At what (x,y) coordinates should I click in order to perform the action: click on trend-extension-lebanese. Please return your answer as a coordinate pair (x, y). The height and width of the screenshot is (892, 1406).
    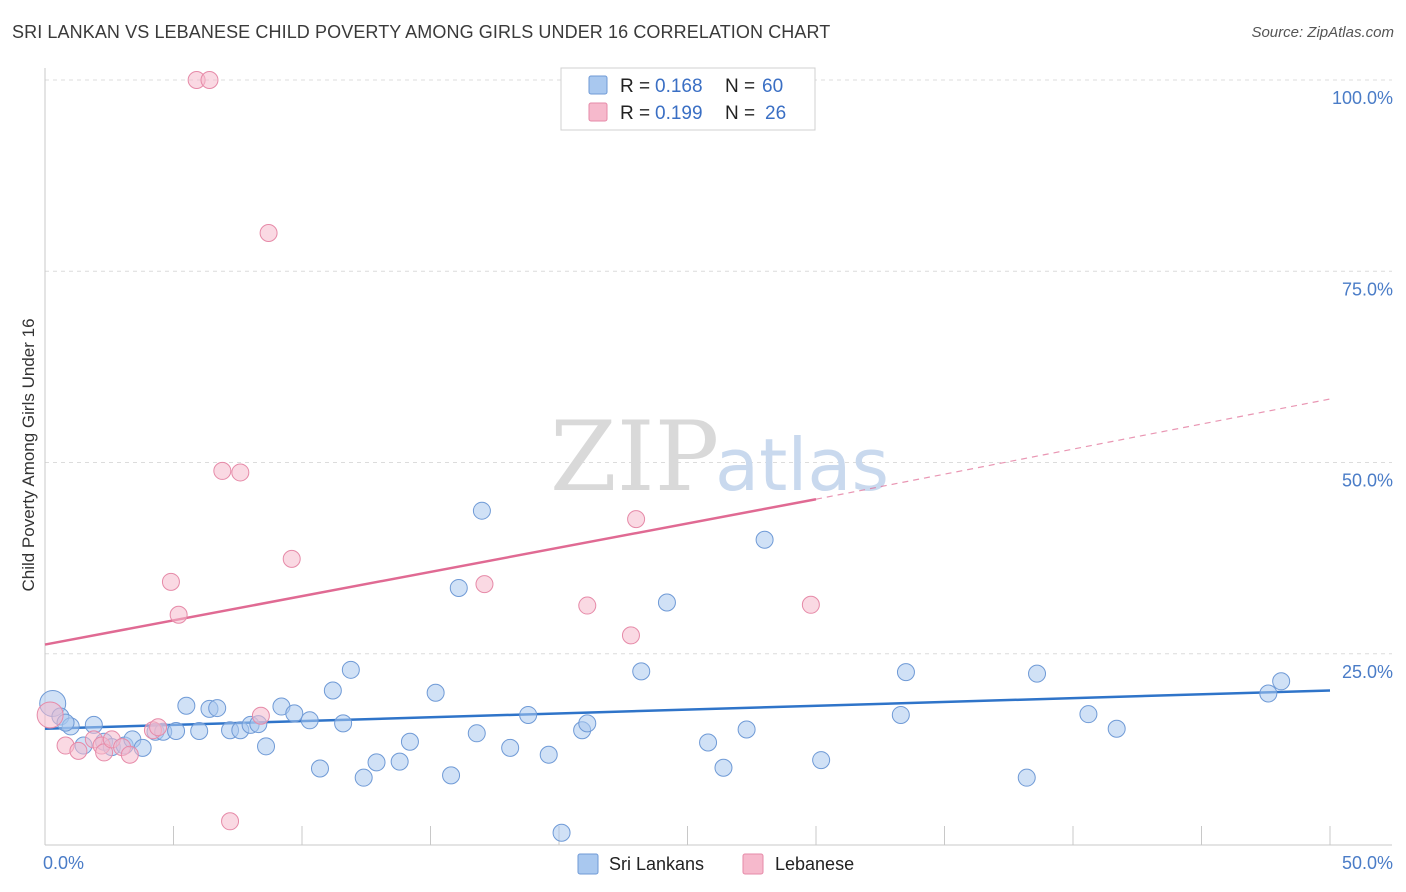
    Looking at the image, I should click on (1073, 449).